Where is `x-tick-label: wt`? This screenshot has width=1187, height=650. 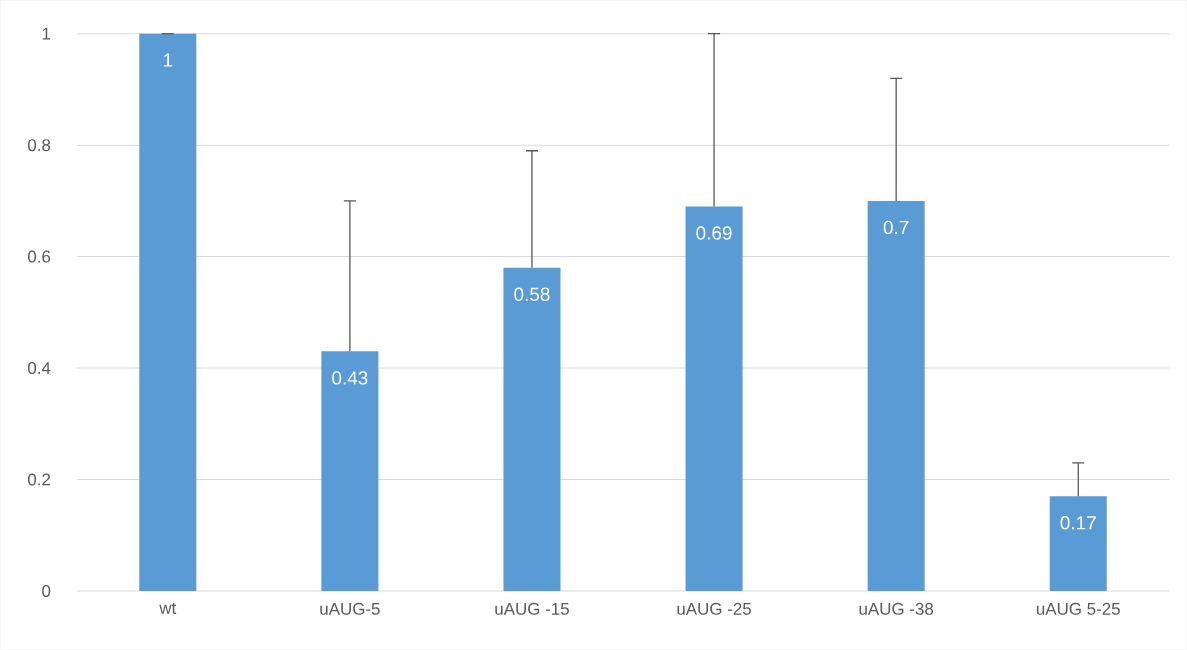 x-tick-label: wt is located at coordinates (168, 608).